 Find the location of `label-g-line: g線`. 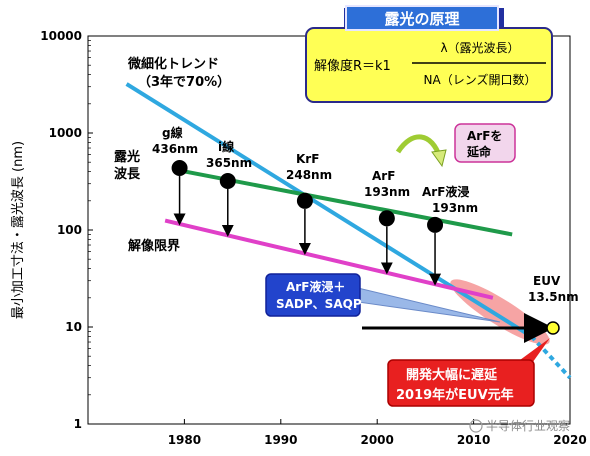

label-g-line: g線 is located at coordinates (172, 132).